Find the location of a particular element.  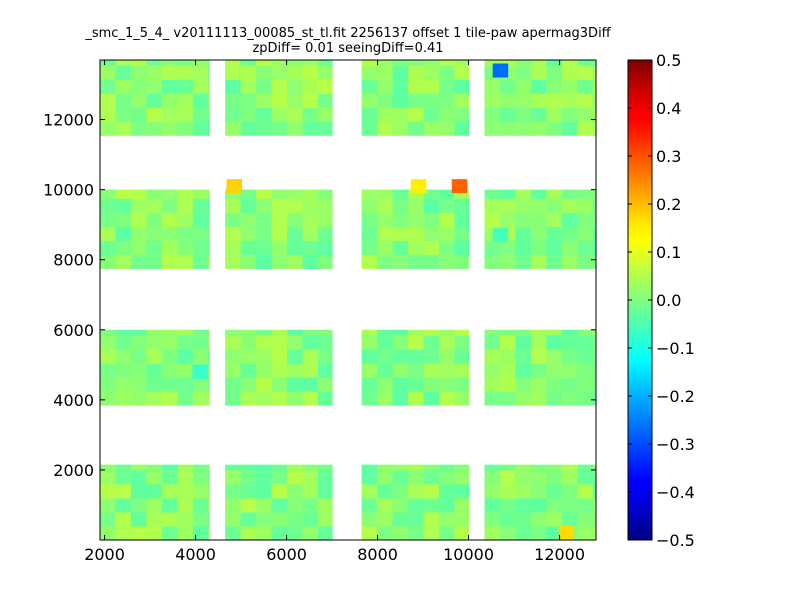

colorbar-tick-label: 0.5 is located at coordinates (668, 60).